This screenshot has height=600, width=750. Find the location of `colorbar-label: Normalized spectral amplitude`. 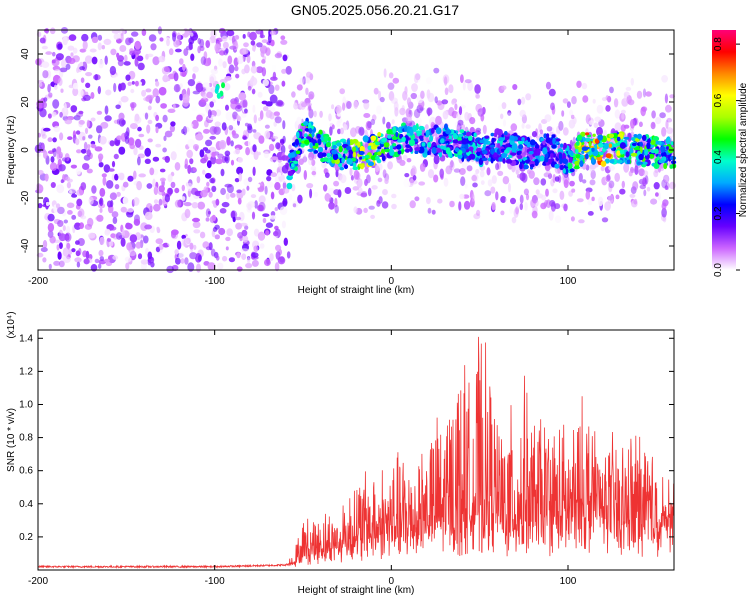

colorbar-label: Normalized spectral amplitude is located at coordinates (743, 149).